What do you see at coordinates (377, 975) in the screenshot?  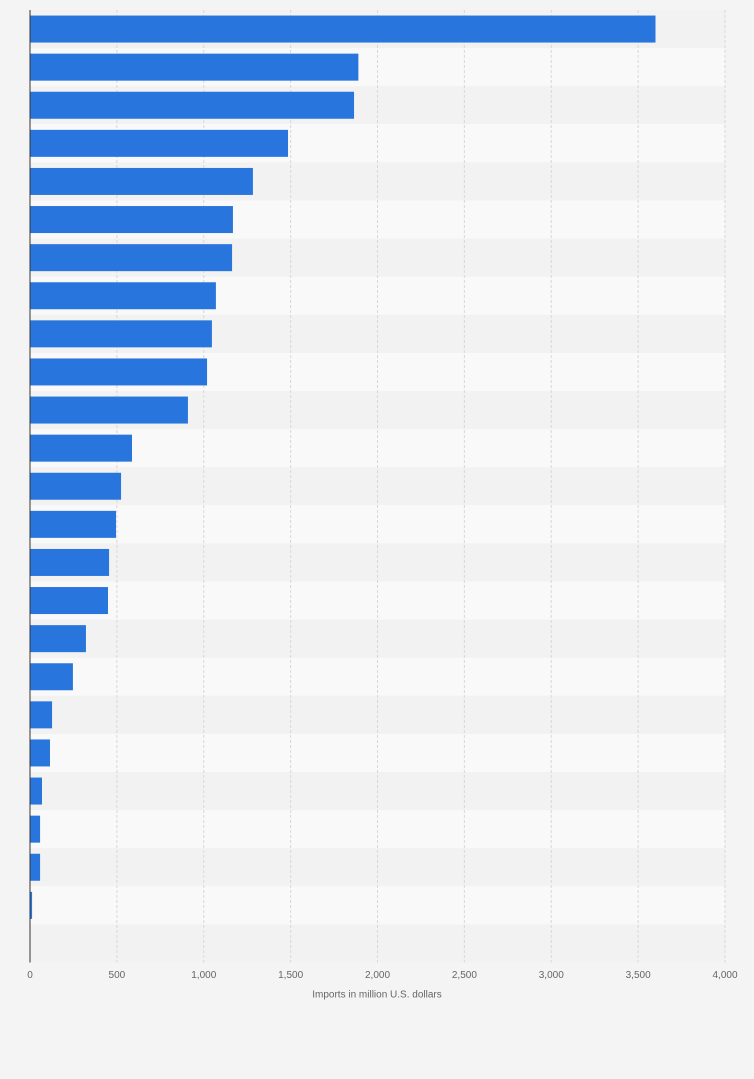 I see `x-tick-label: 2,000` at bounding box center [377, 975].